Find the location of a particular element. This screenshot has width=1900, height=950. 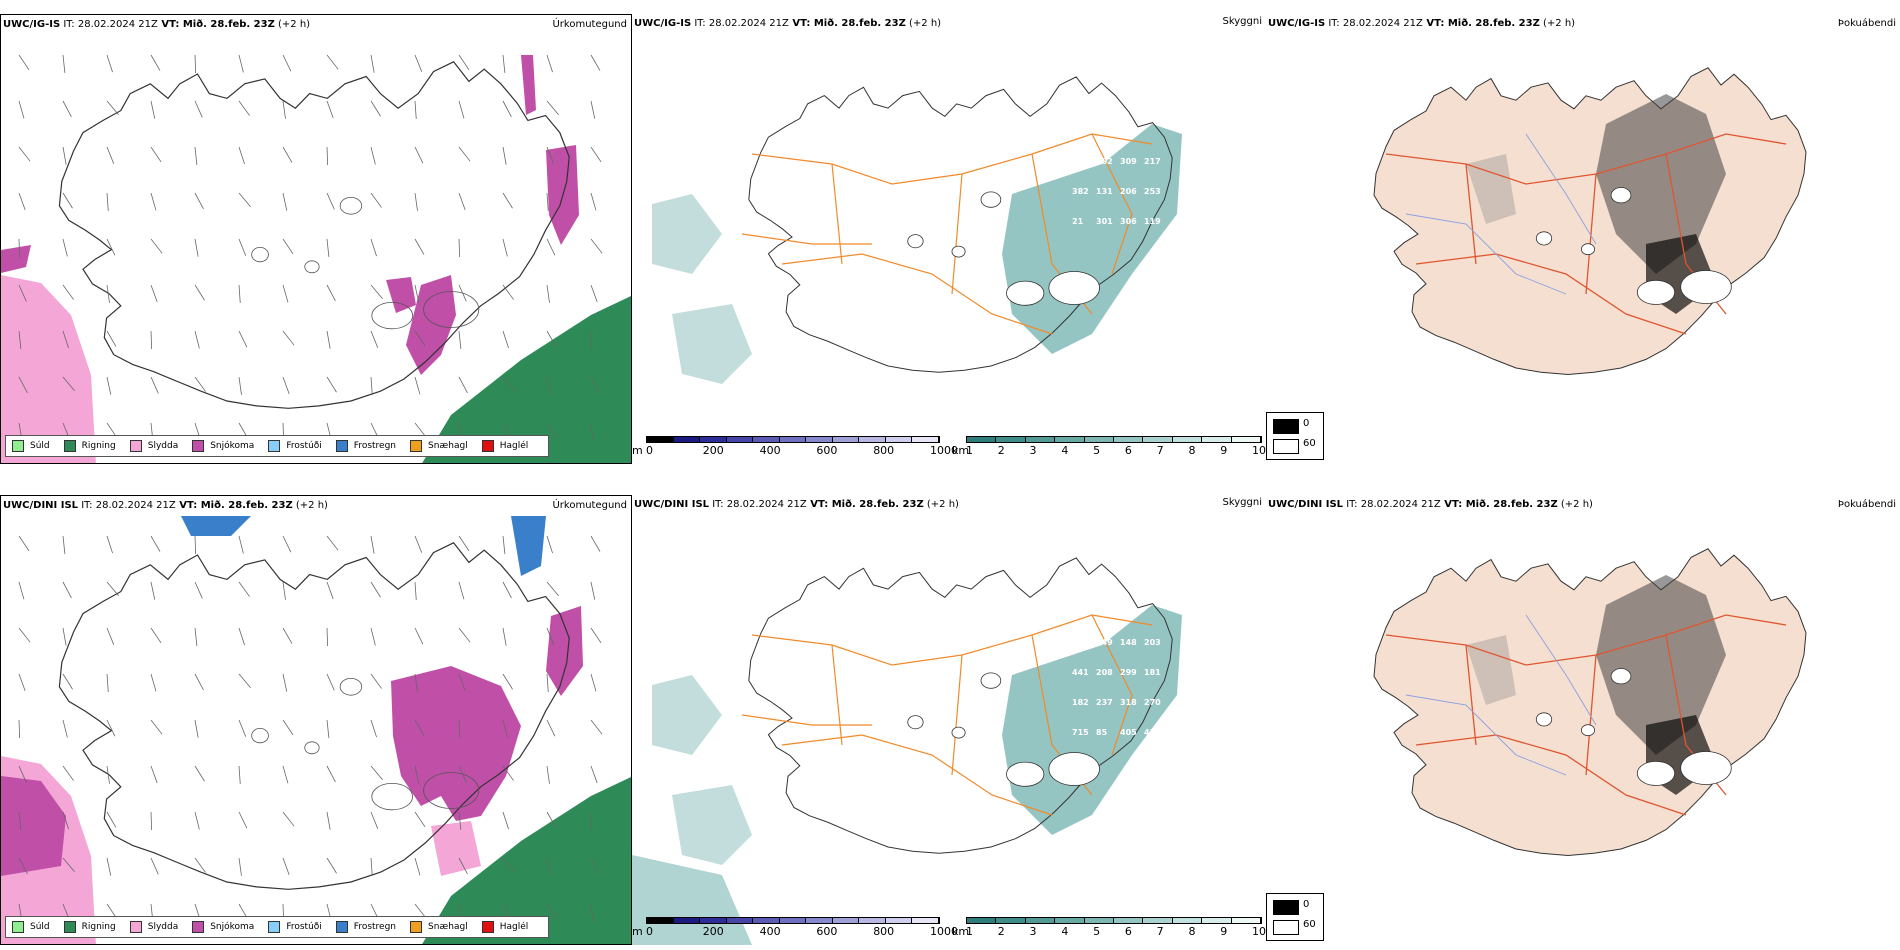

legend-label: Frostregn is located at coordinates (375, 927).